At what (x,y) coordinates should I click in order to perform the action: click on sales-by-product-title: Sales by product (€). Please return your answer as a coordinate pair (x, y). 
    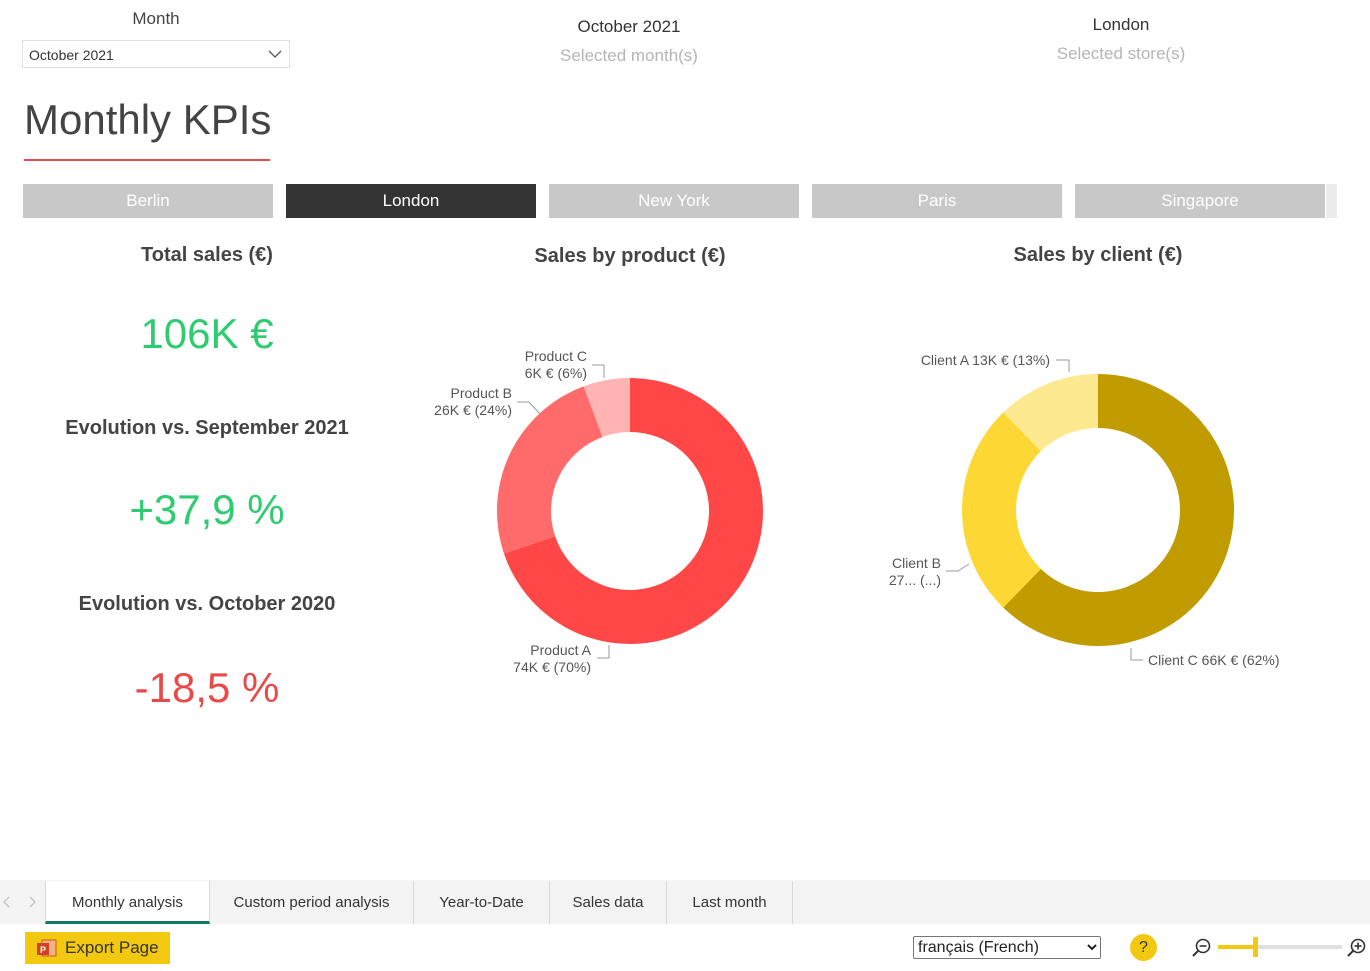
    Looking at the image, I should click on (630, 256).